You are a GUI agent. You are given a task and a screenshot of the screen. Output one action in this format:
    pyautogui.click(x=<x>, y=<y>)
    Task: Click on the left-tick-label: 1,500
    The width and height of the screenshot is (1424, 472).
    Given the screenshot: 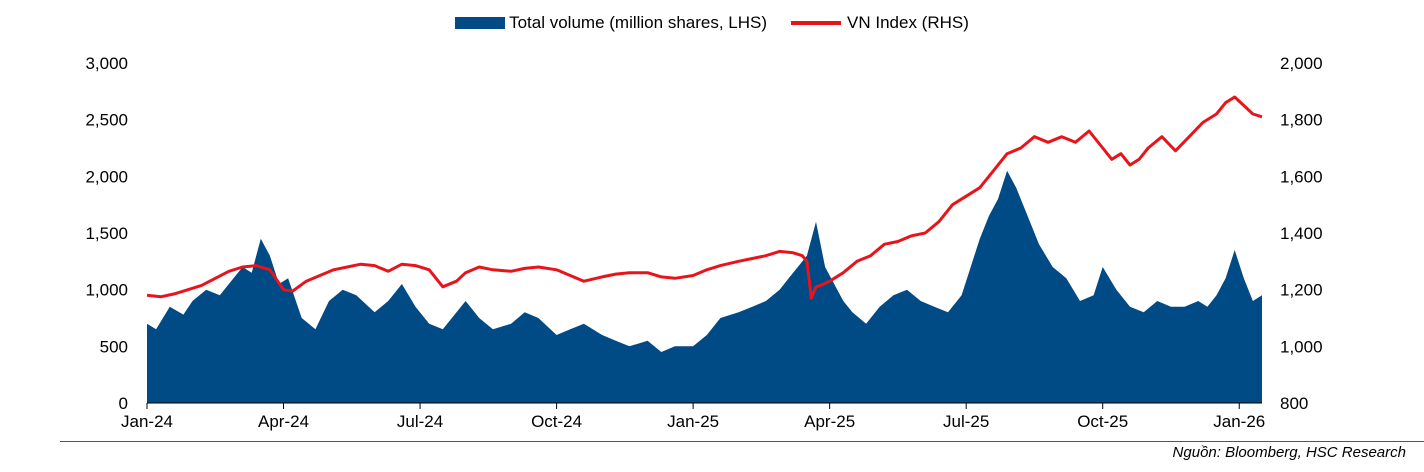 What is the action you would take?
    pyautogui.click(x=106, y=233)
    